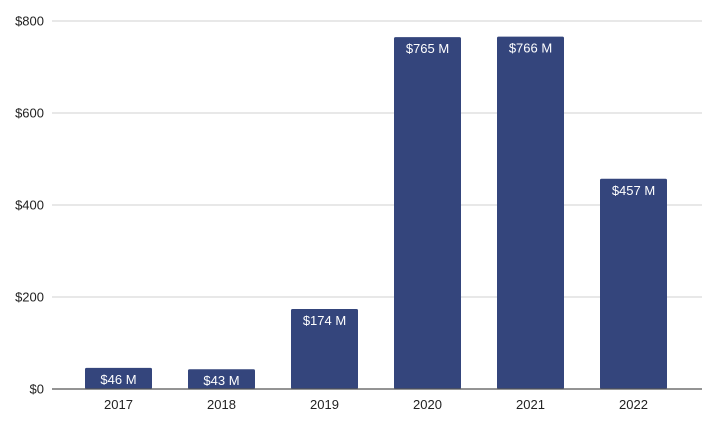  Describe the element at coordinates (324, 404) in the screenshot. I see `x-tick-label: 2019` at that location.